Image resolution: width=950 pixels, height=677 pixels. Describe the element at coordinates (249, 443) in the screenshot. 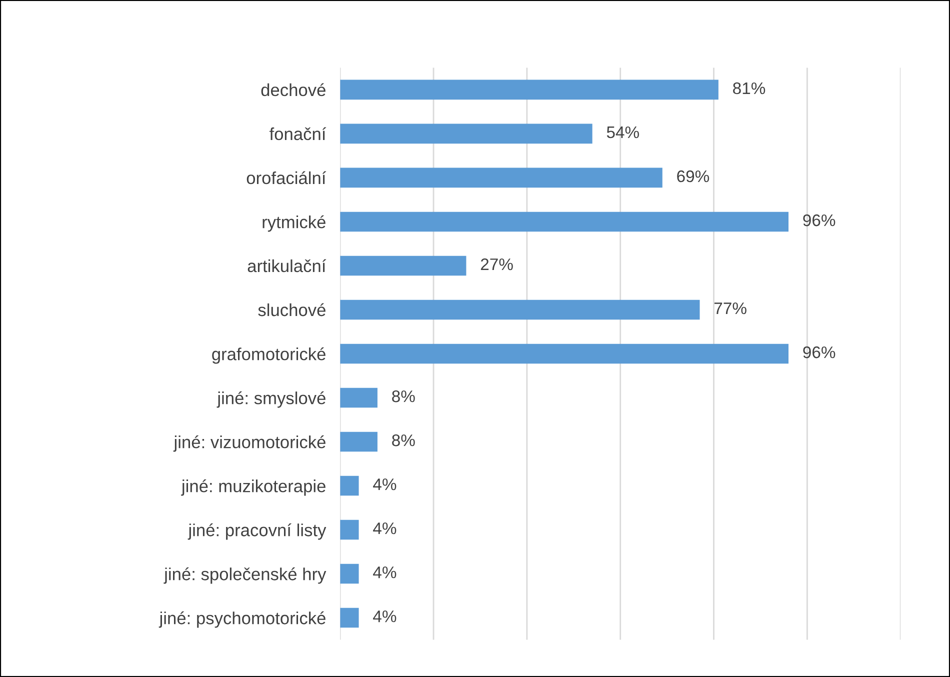

I see `y-tick-label: jiné: vizuomotorické` at that location.